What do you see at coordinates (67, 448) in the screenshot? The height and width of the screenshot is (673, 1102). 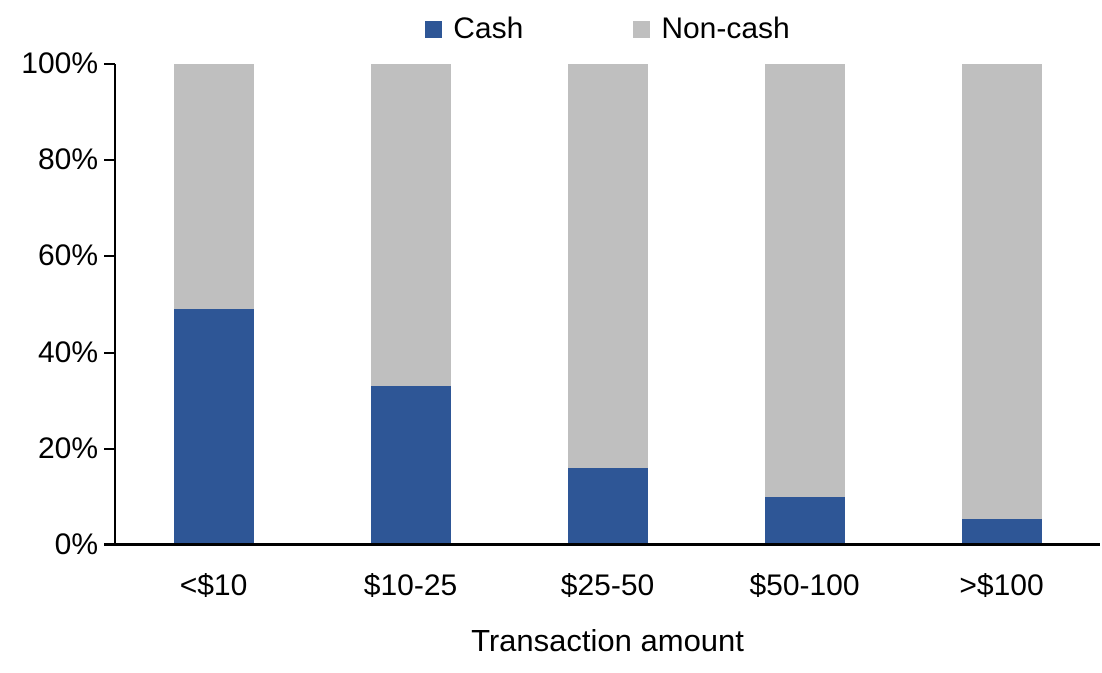 I see `y-axis-tick-label: 20%` at bounding box center [67, 448].